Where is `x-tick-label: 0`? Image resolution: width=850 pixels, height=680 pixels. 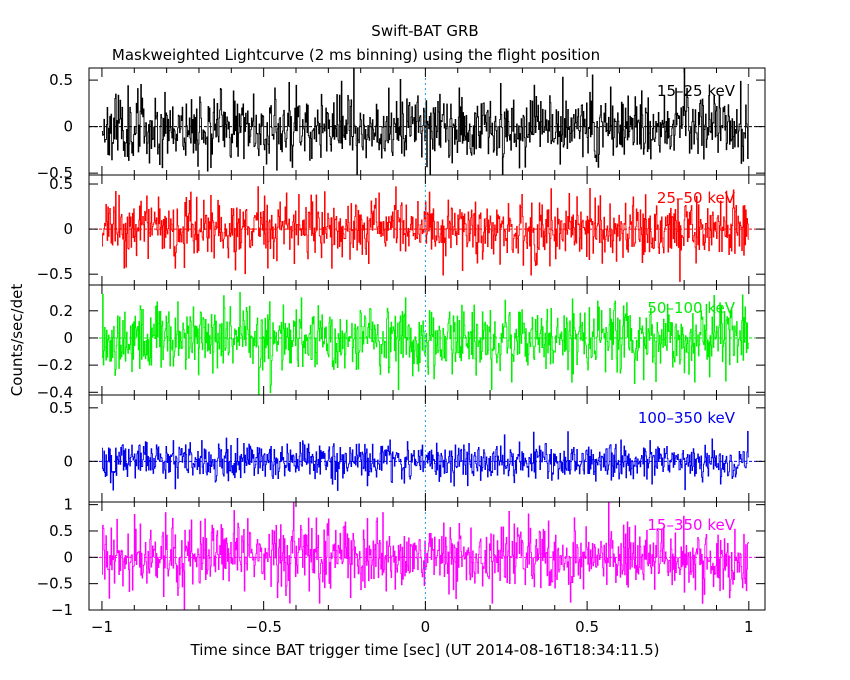
x-tick-label: 0 is located at coordinates (426, 627).